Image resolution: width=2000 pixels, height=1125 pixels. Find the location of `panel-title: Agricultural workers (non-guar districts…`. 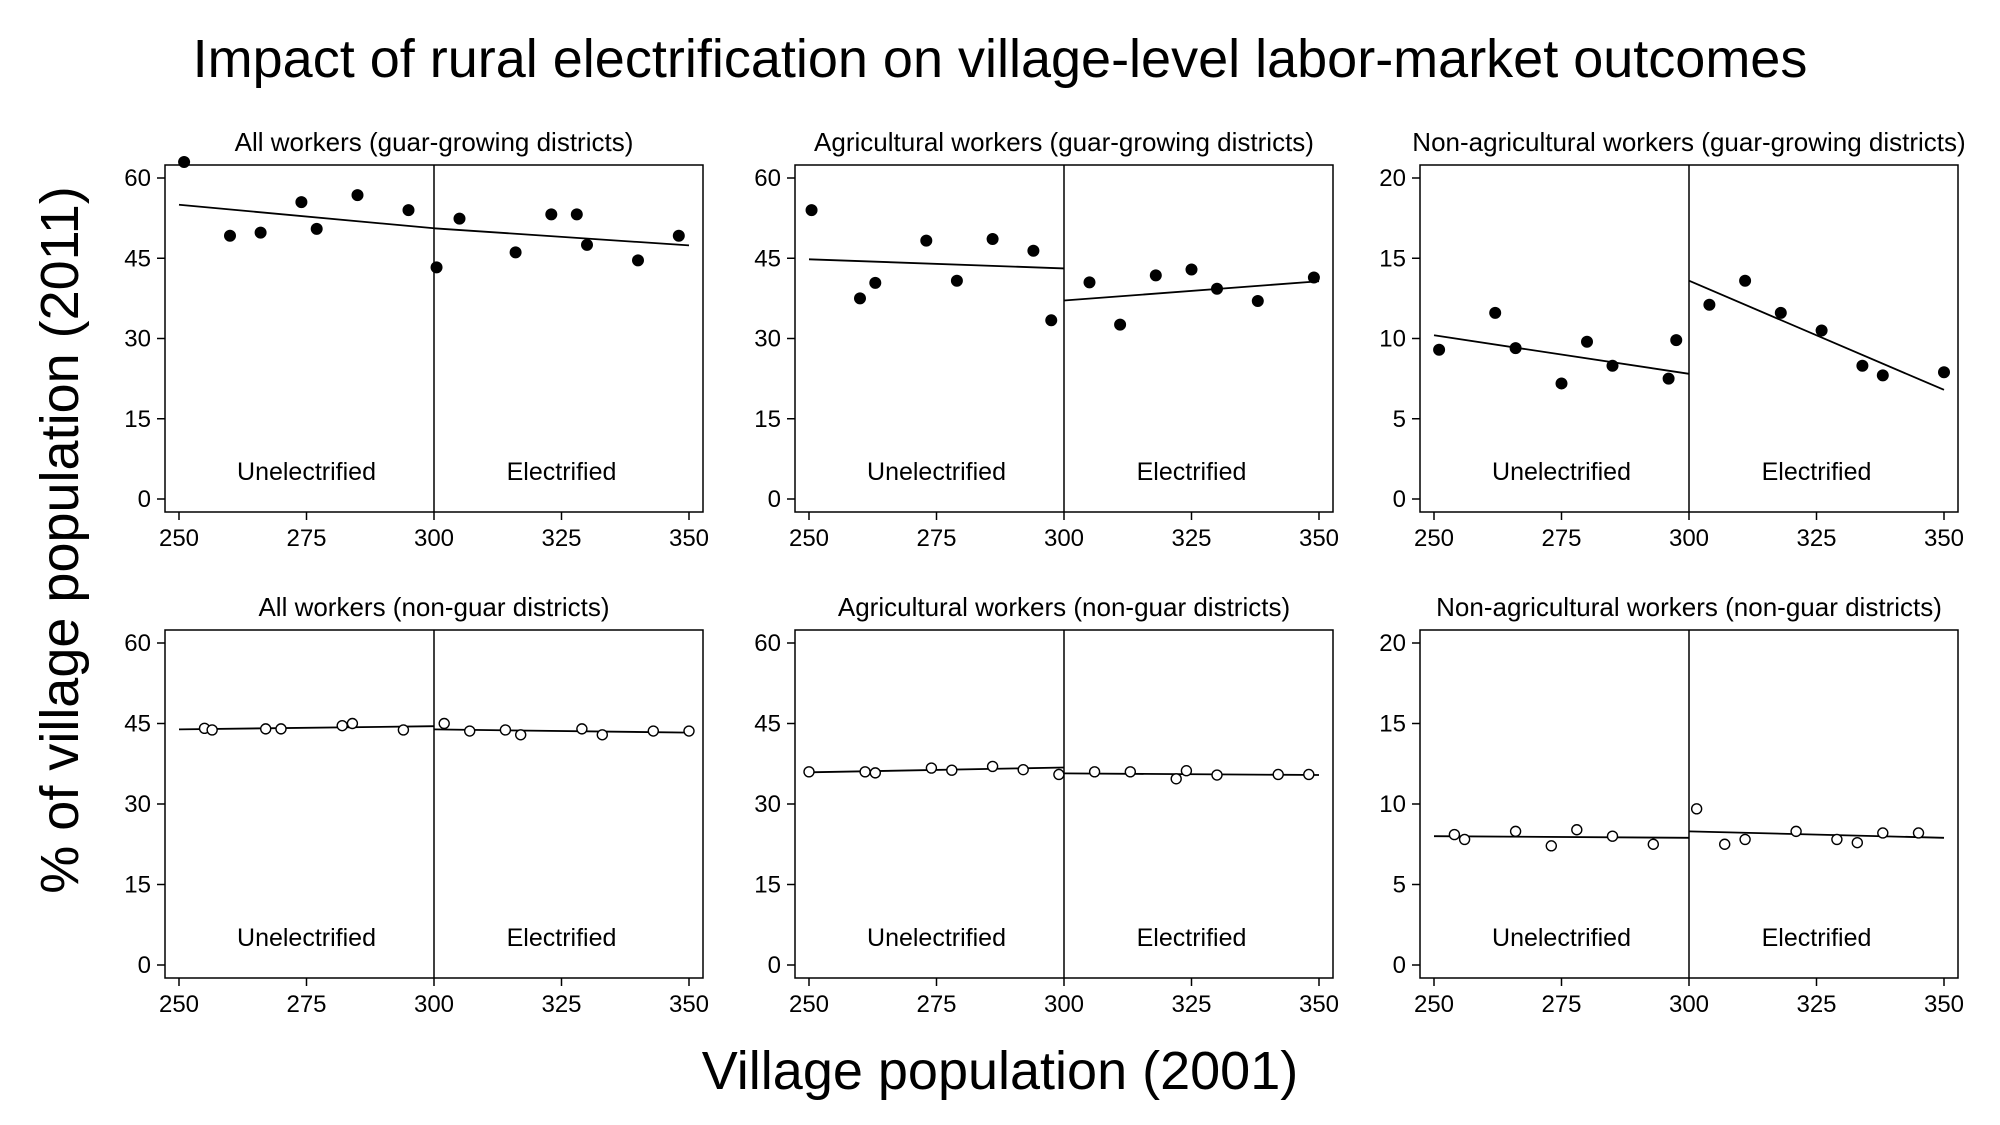

panel-title: Agricultural workers (non-guar districts… is located at coordinates (1064, 607).